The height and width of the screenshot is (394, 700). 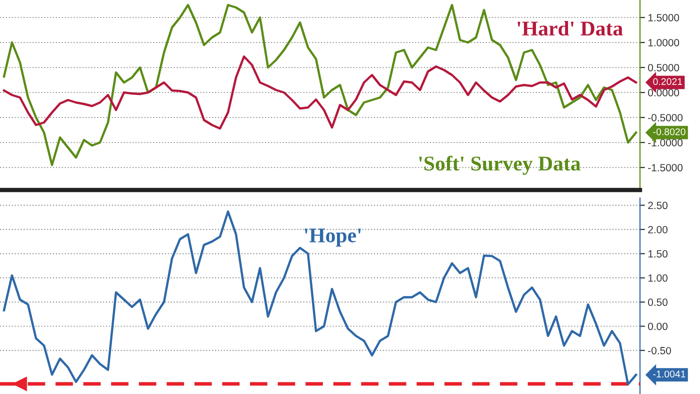 I want to click on y-tick-label: 0.00, so click(x=658, y=326).